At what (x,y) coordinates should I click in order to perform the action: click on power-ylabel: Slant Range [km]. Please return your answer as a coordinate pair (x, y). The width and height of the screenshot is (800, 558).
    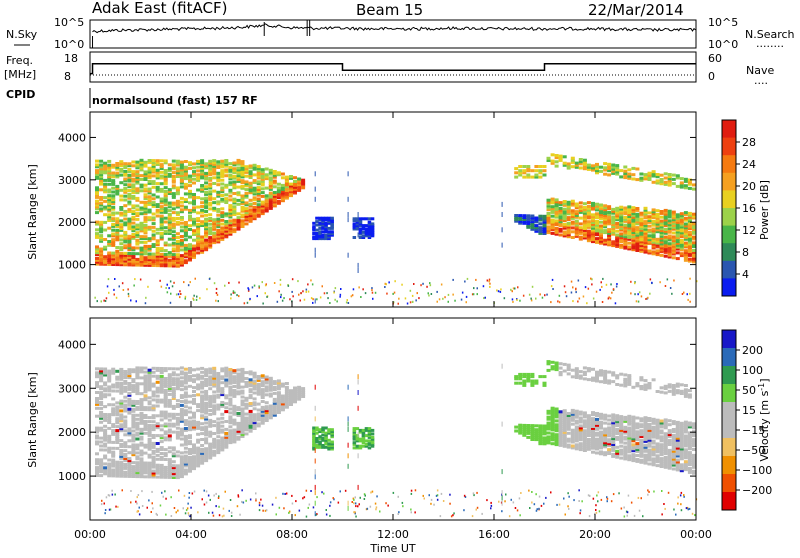
    Looking at the image, I should click on (32, 212).